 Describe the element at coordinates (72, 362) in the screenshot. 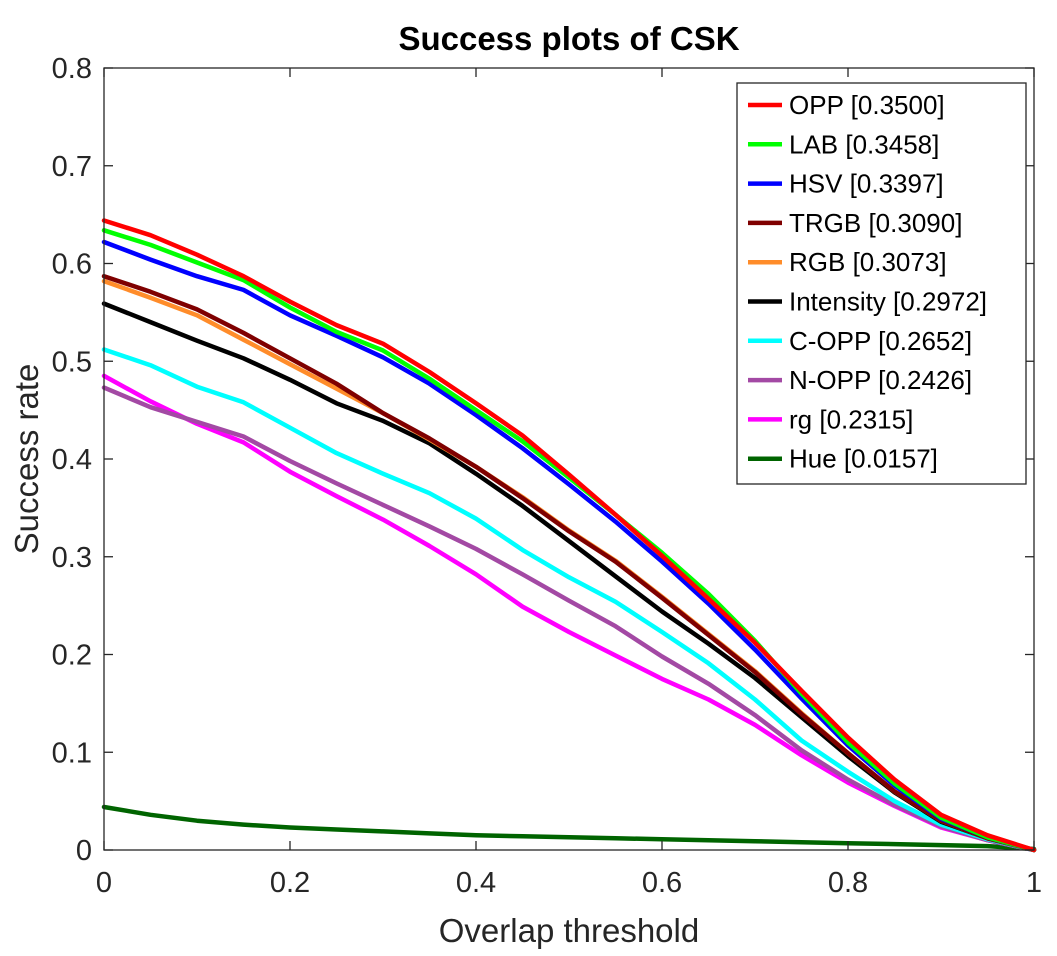

I see `y-tick-label: 0.5` at that location.